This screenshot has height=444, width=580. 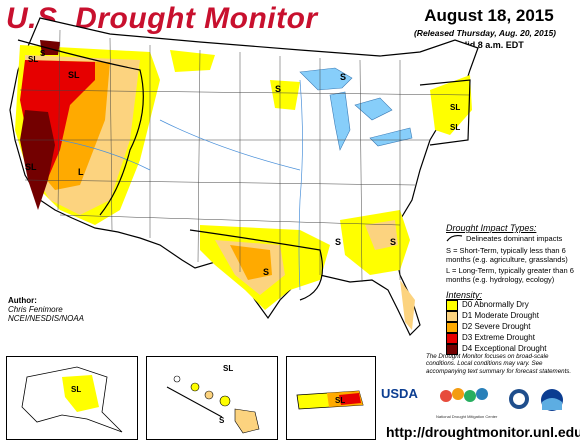 What do you see at coordinates (498, 337) in the screenshot?
I see `intensity-d3: D3 Extreme Drought` at bounding box center [498, 337].